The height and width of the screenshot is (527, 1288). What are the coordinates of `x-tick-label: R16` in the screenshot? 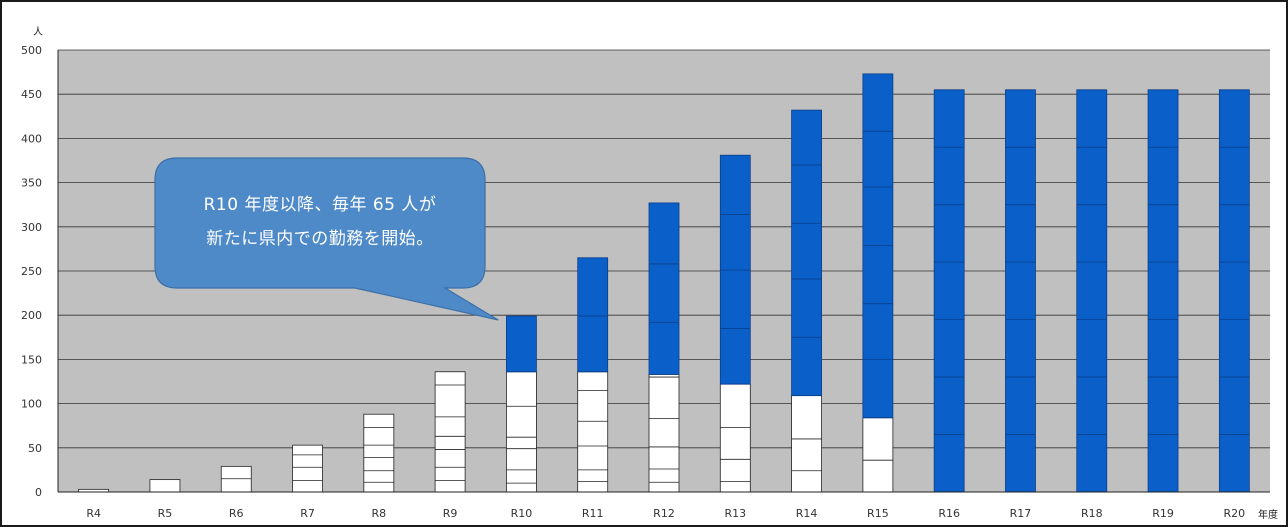 It's located at (949, 513).